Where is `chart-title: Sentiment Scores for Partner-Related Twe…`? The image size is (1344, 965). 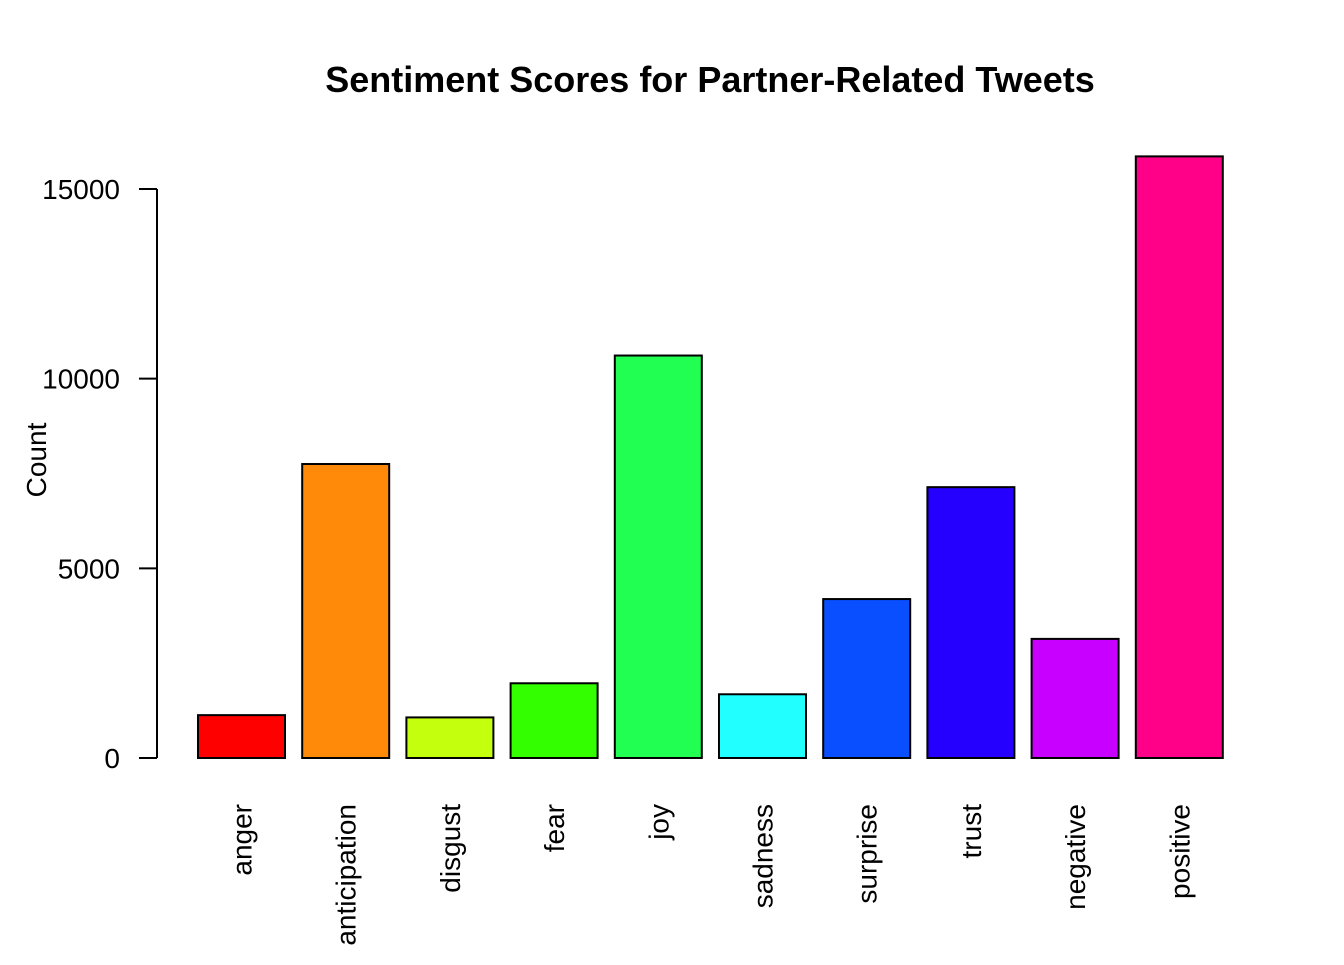
chart-title: Sentiment Scores for Partner-Related Twe… is located at coordinates (710, 79).